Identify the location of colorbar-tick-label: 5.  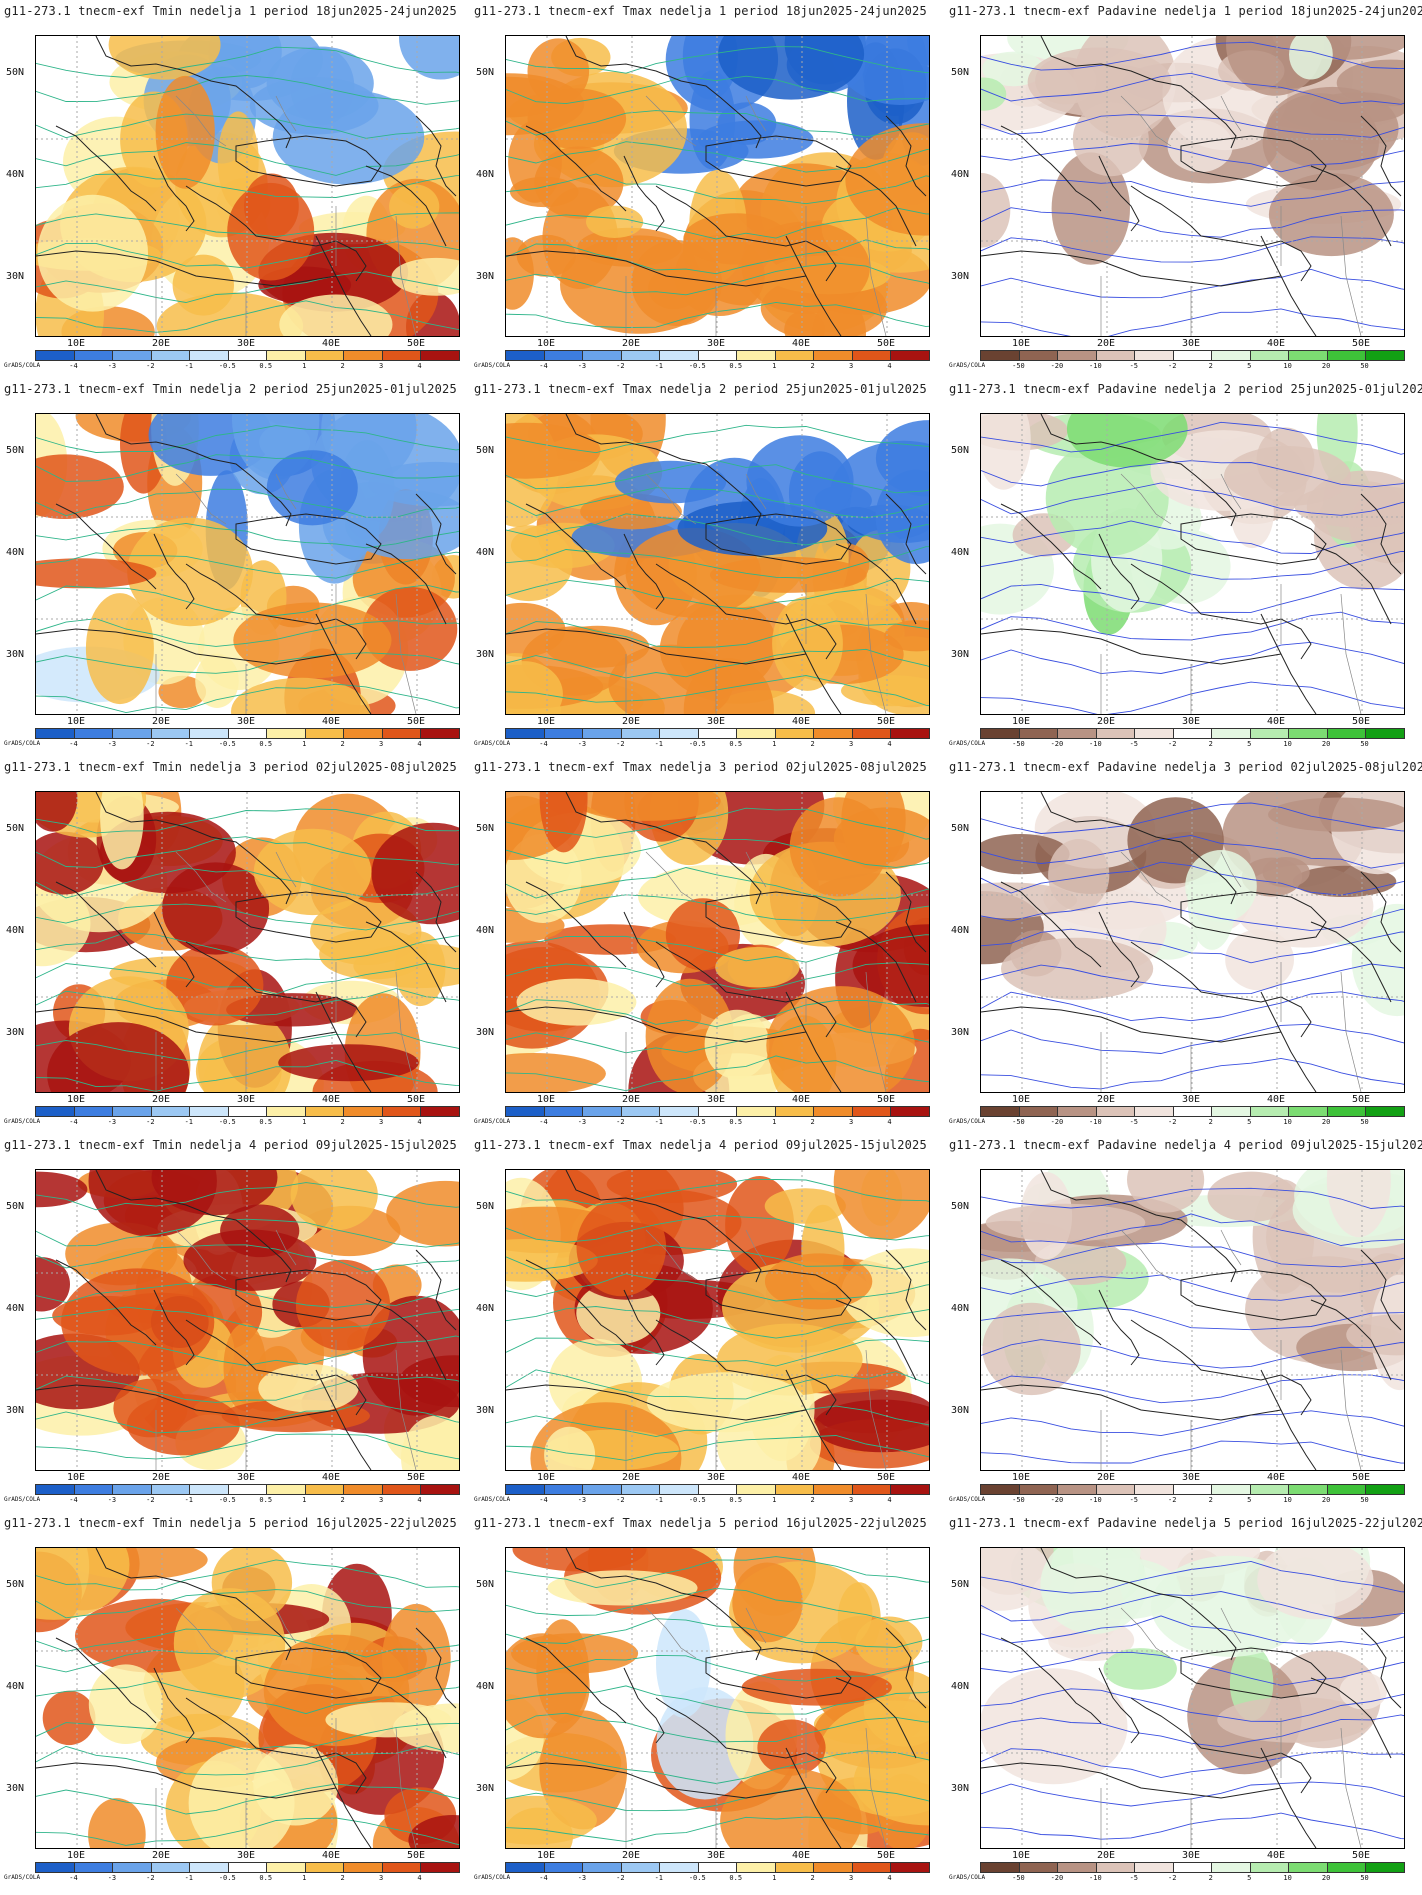
(1249, 1500).